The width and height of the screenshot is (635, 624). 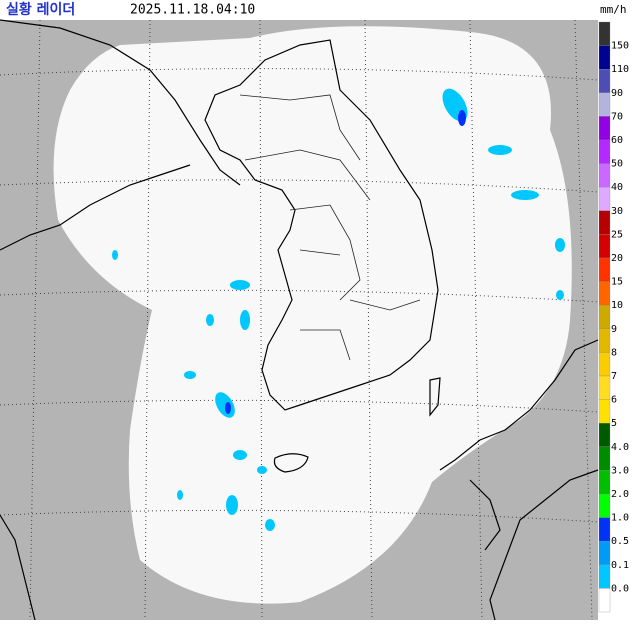 What do you see at coordinates (614, 423) in the screenshot?
I see `legend-label: 5` at bounding box center [614, 423].